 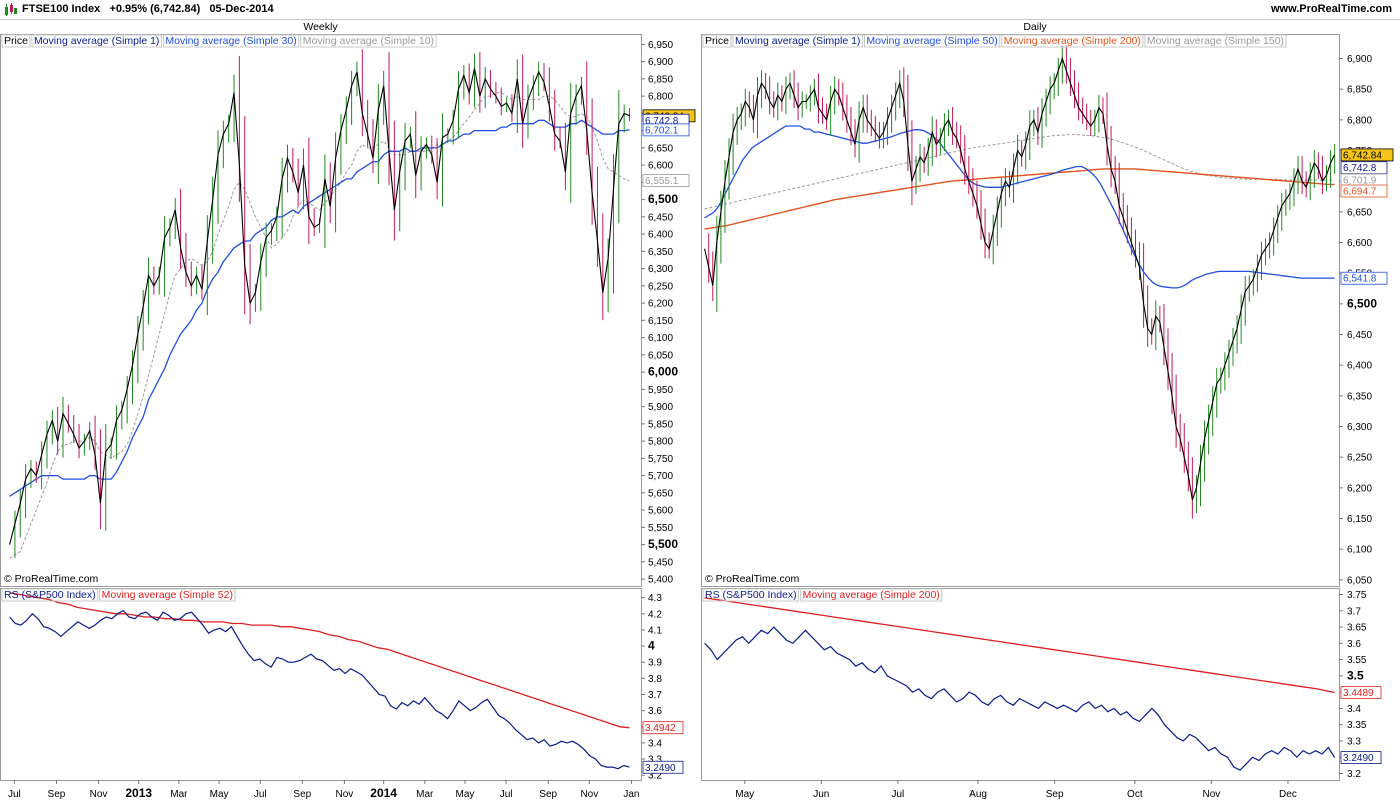 I want to click on value-label-text: 6,702.1, so click(x=662, y=130).